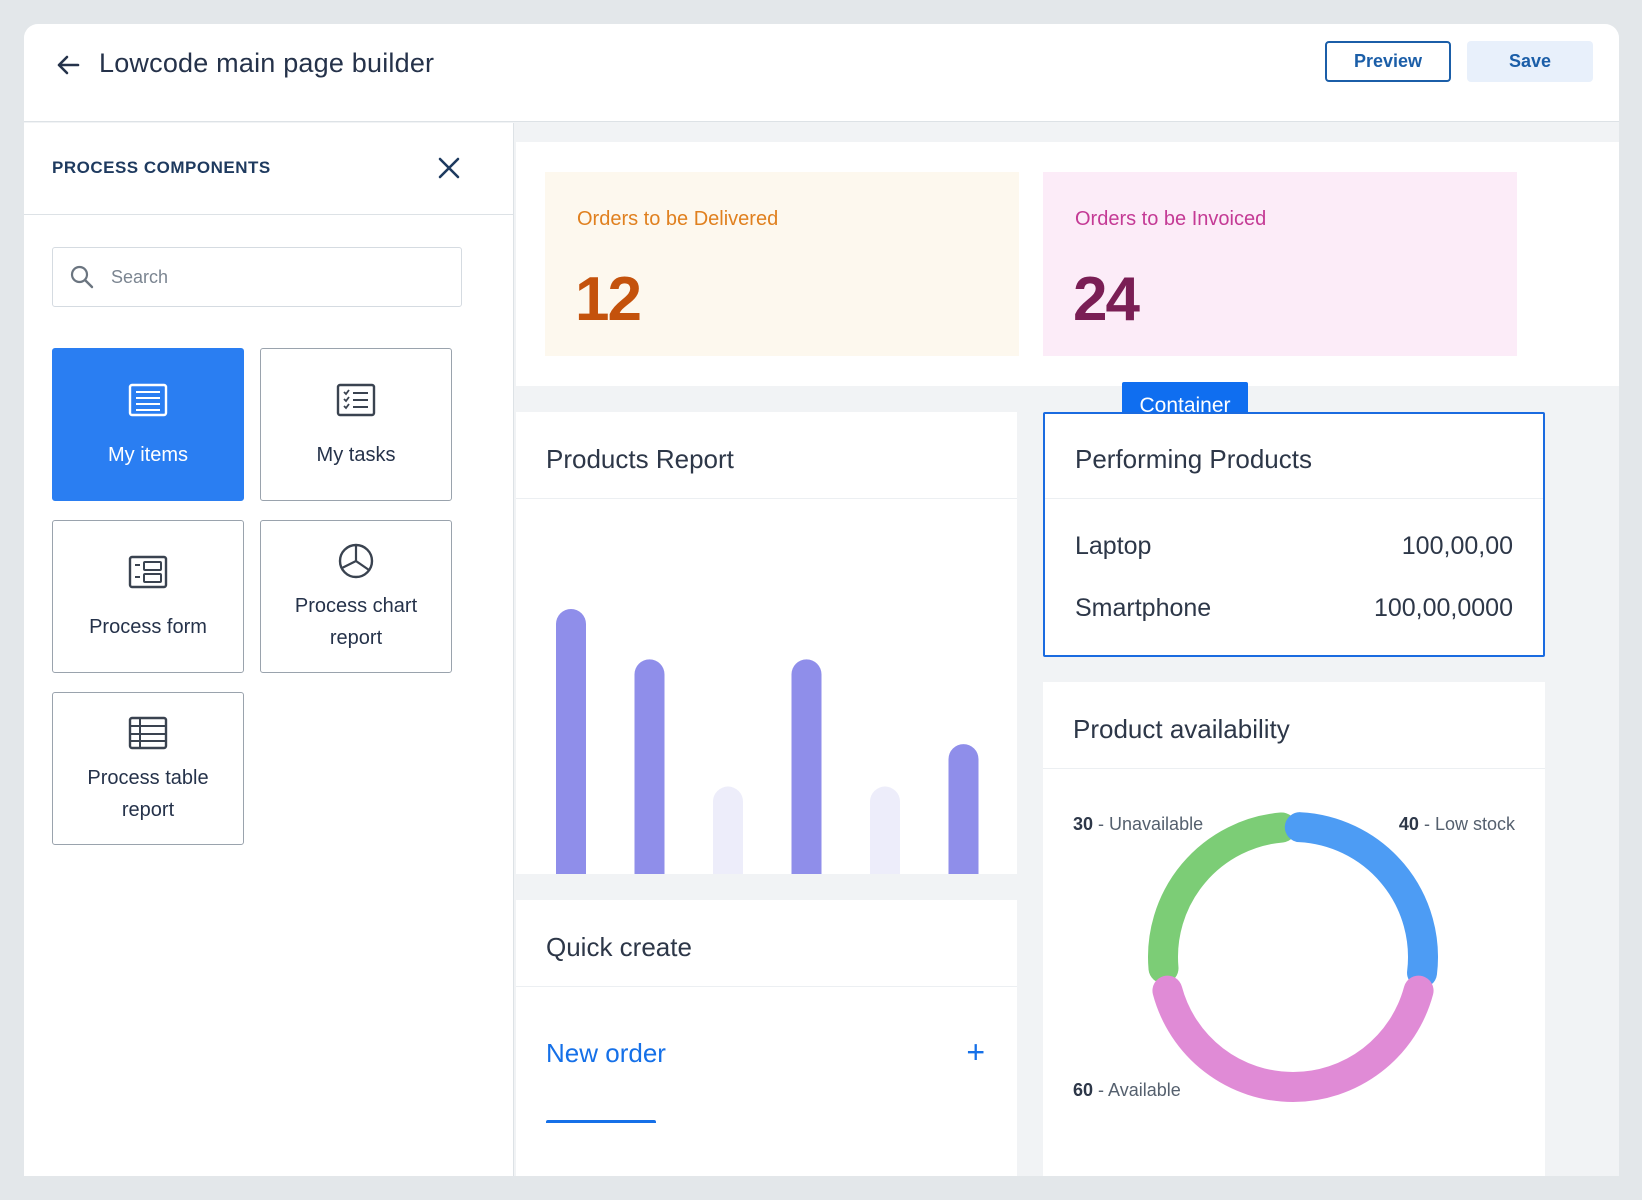 The width and height of the screenshot is (1642, 1200). What do you see at coordinates (267, 63) in the screenshot?
I see `page-title: Lowcode main page builder` at bounding box center [267, 63].